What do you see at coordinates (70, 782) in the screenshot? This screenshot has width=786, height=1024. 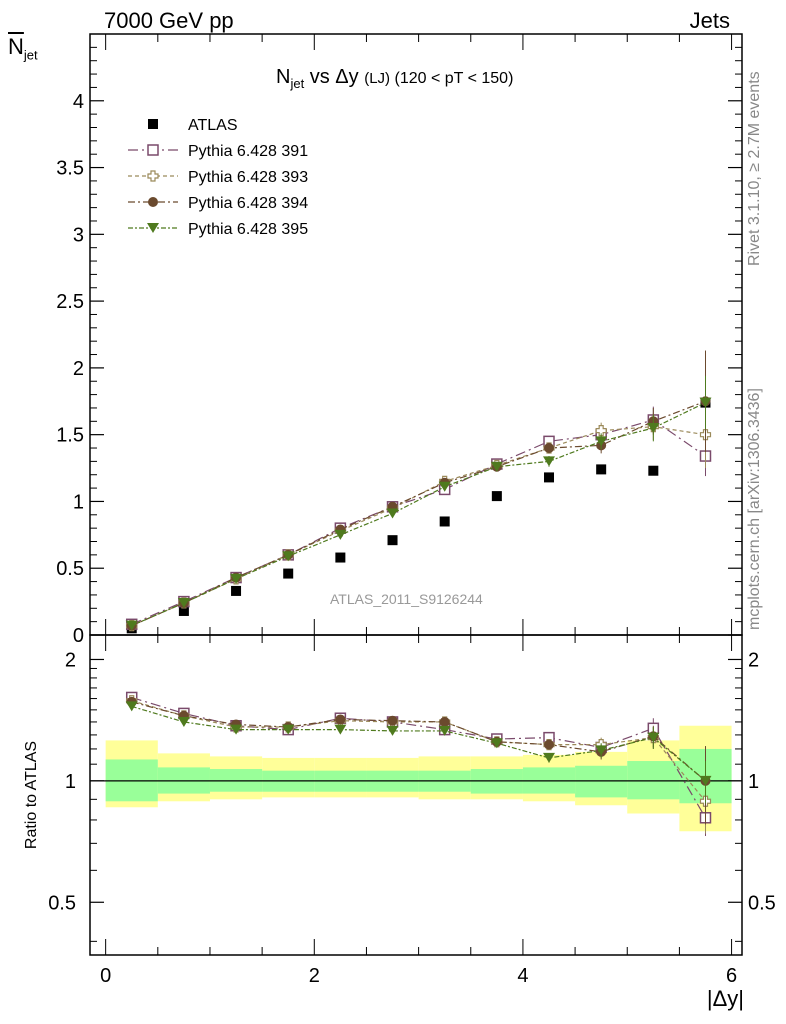 I see `ratio-tick-label-left: 1` at bounding box center [70, 782].